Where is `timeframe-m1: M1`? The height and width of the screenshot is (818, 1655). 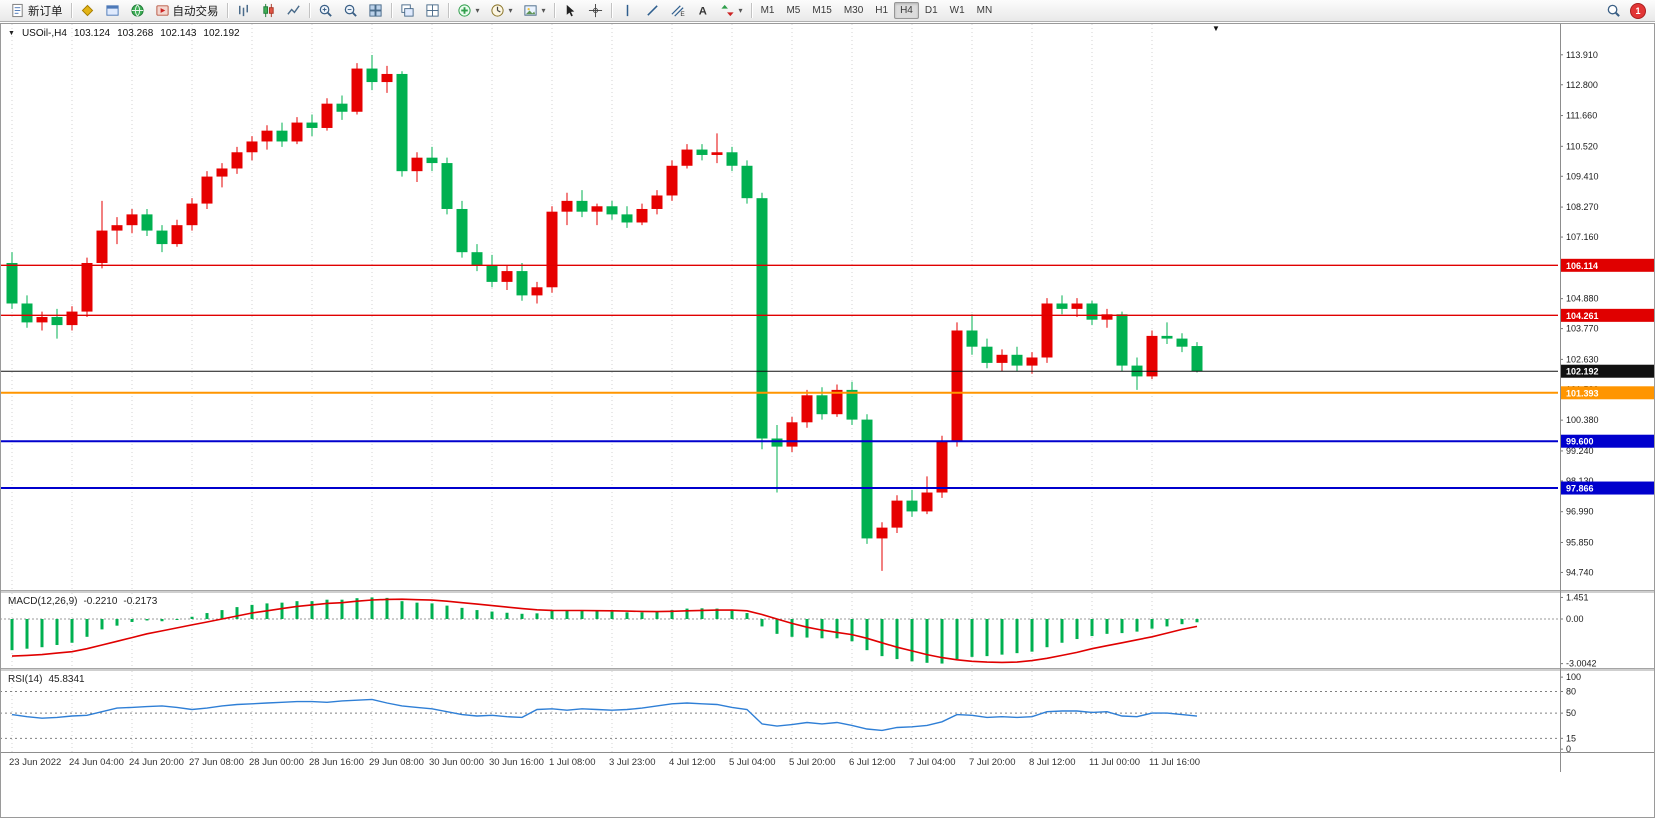 timeframe-m1: M1 is located at coordinates (767, 10).